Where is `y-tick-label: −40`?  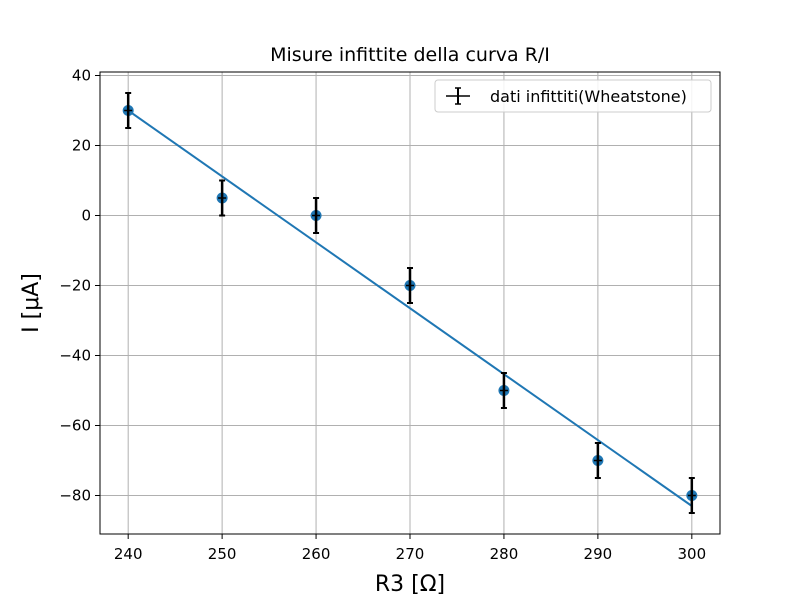 y-tick-label: −40 is located at coordinates (75, 356).